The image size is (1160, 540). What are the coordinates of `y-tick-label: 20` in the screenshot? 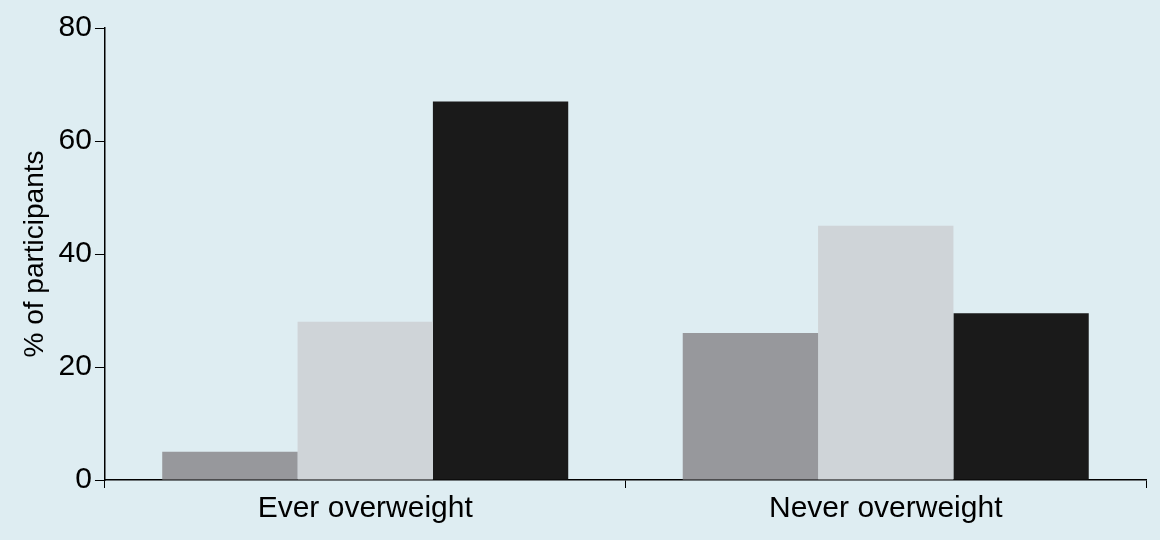 It's located at (75, 365).